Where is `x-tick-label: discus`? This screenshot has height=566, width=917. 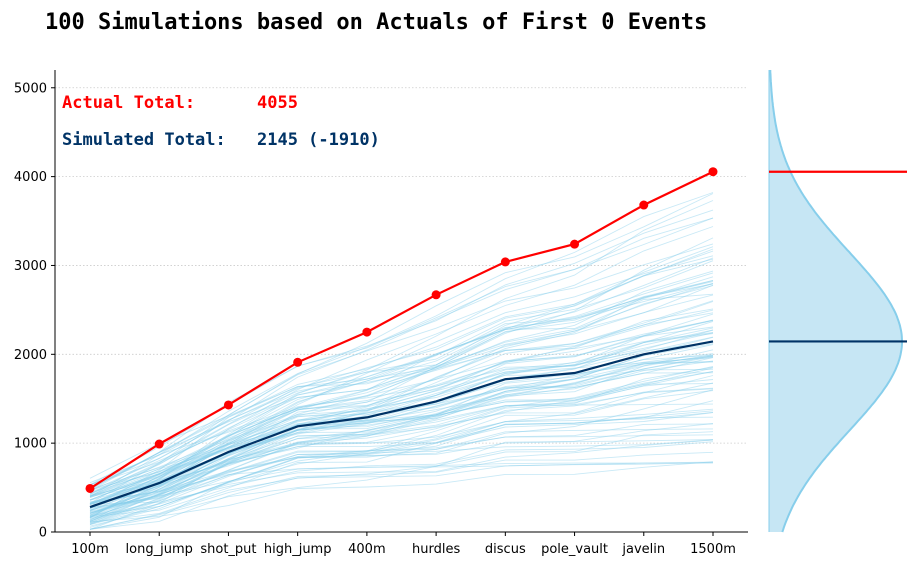 x-tick-label: discus is located at coordinates (505, 549).